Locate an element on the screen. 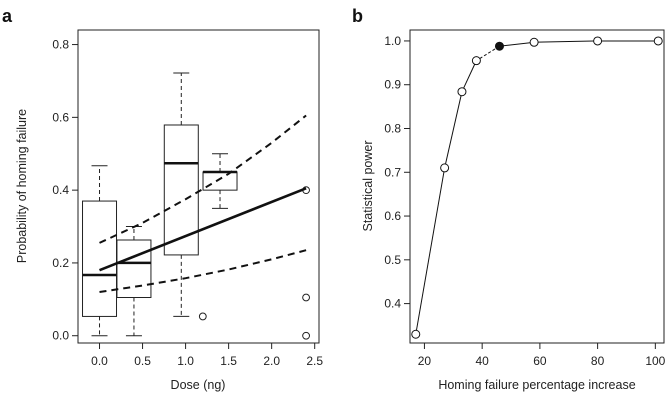  panel-a-letter: a is located at coordinates (7, 16).